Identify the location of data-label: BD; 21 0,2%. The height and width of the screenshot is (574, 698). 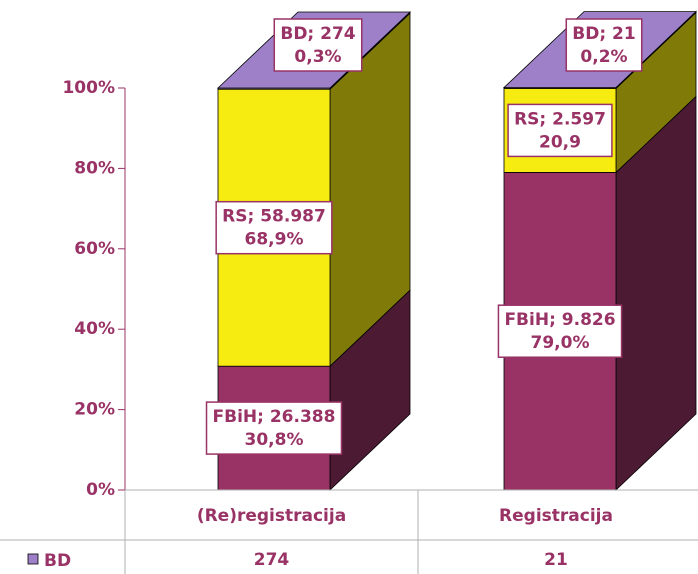
(604, 45).